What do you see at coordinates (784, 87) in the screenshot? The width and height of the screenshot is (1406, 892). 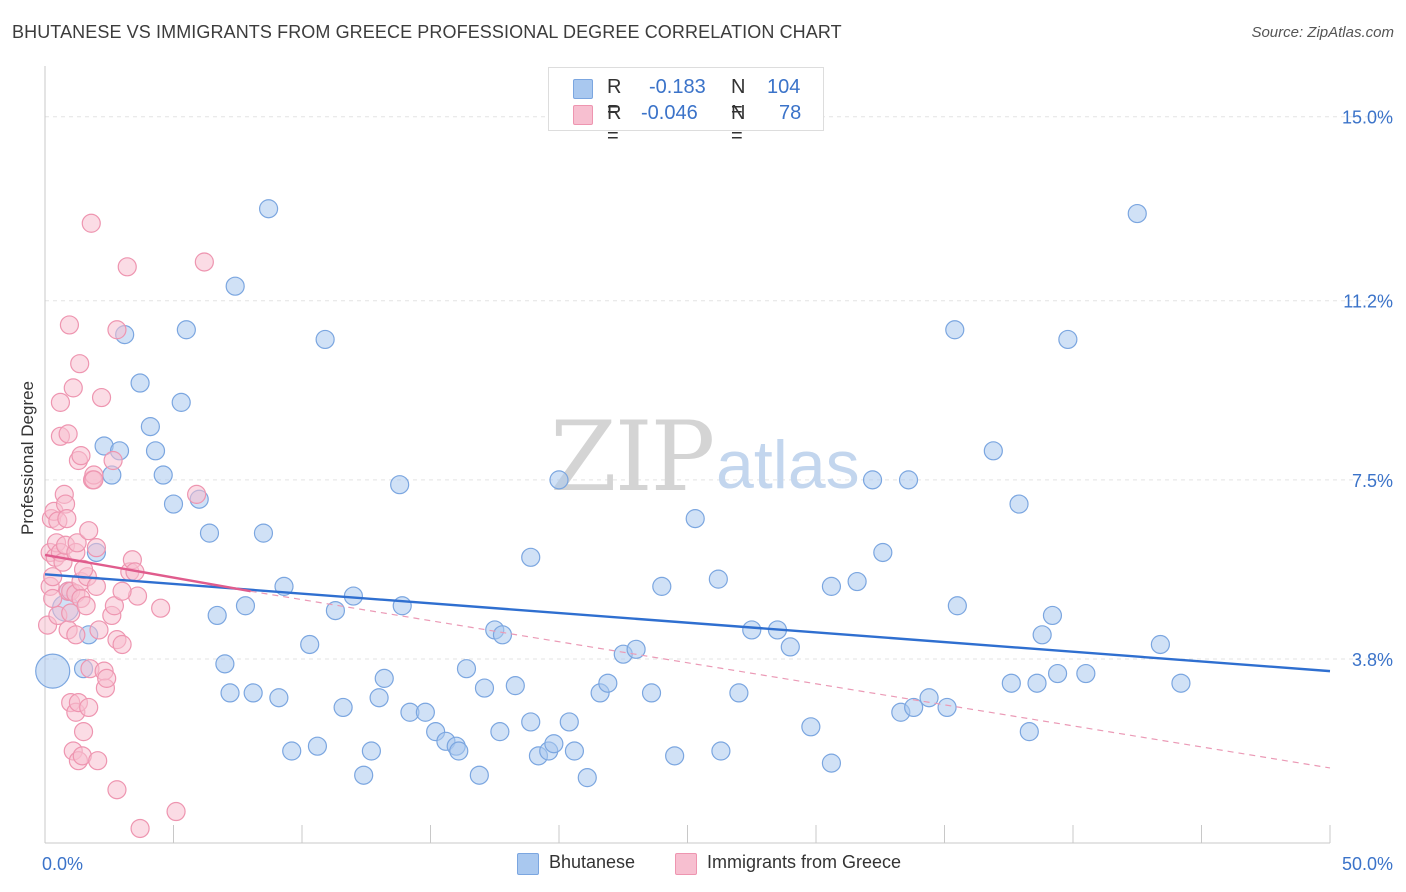 I see `legend-n-value: 104` at bounding box center [784, 87].